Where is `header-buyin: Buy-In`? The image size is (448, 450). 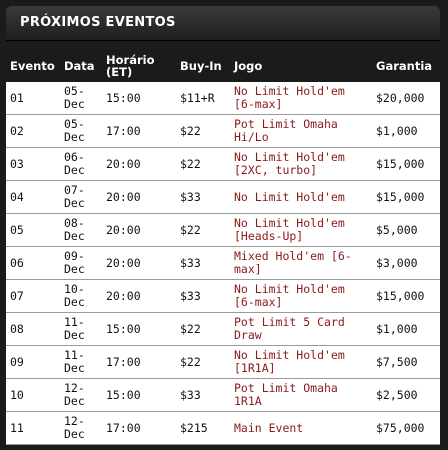
header-buyin: Buy-In is located at coordinates (201, 66).